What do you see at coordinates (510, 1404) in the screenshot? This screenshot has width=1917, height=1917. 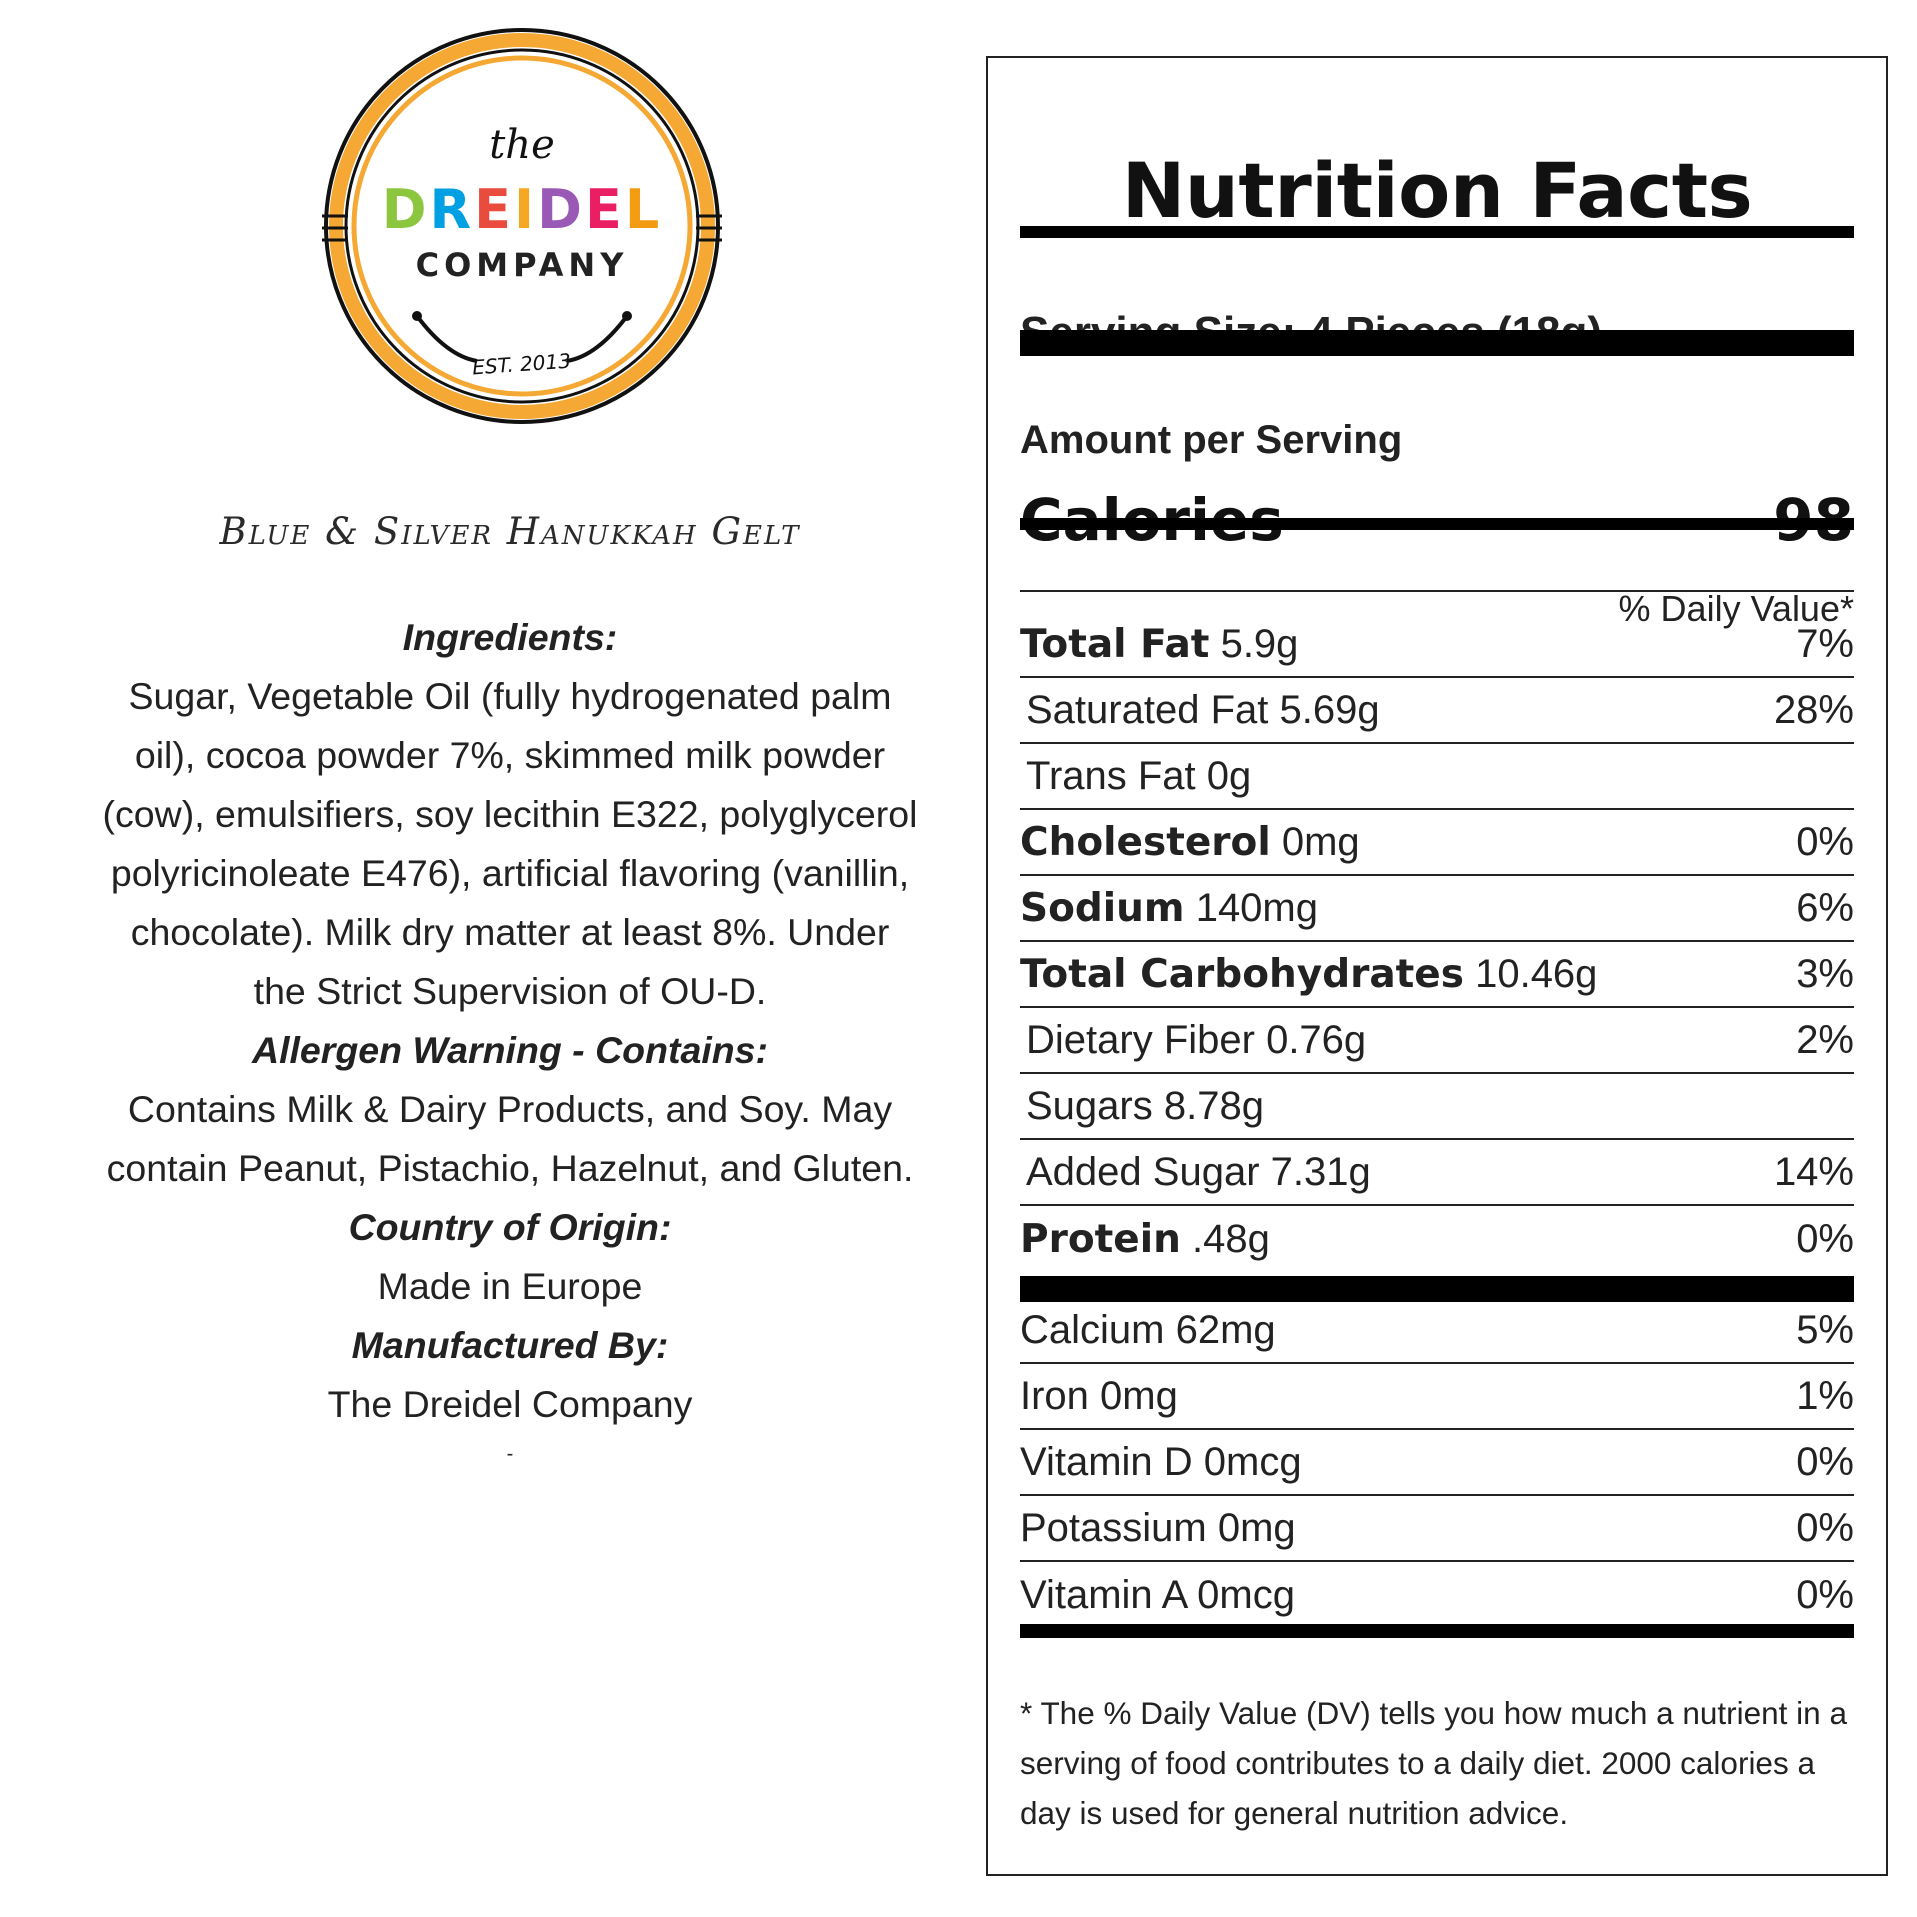 I see `manufacturer-text: The Dreidel Company` at bounding box center [510, 1404].